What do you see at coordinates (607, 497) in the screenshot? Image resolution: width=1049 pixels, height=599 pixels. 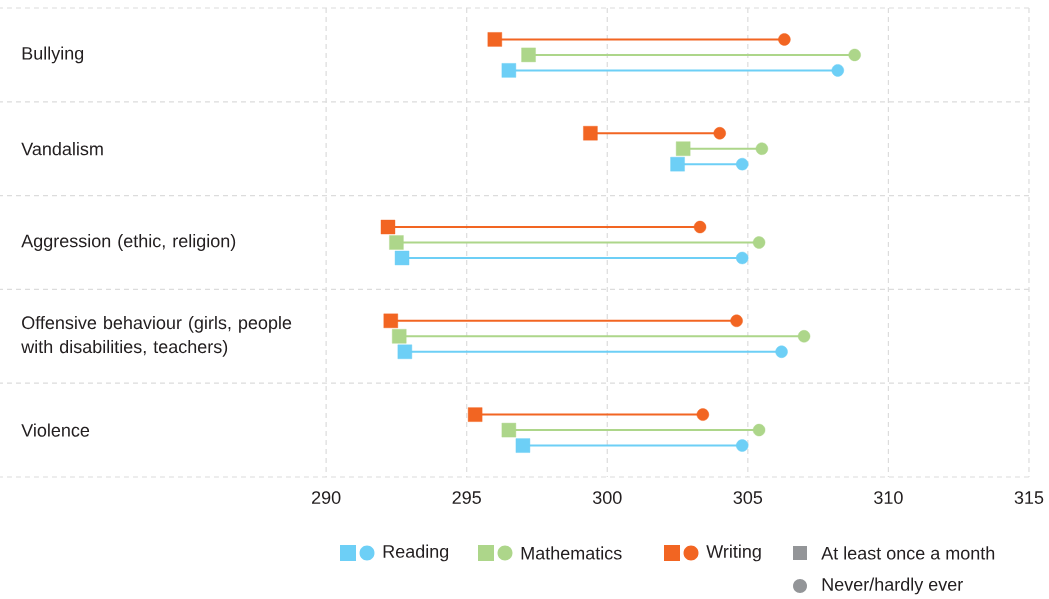 I see `x-tick-label: 300` at bounding box center [607, 497].